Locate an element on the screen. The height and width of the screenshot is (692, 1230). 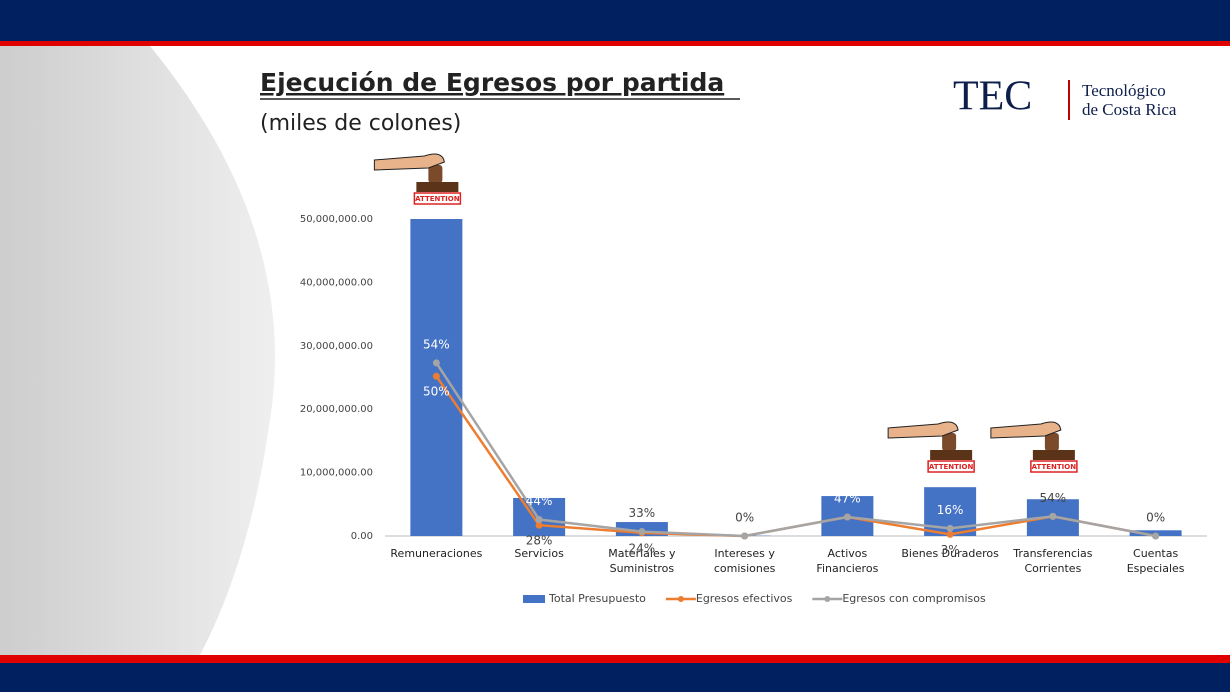
legend-swatch is located at coordinates (534, 599).